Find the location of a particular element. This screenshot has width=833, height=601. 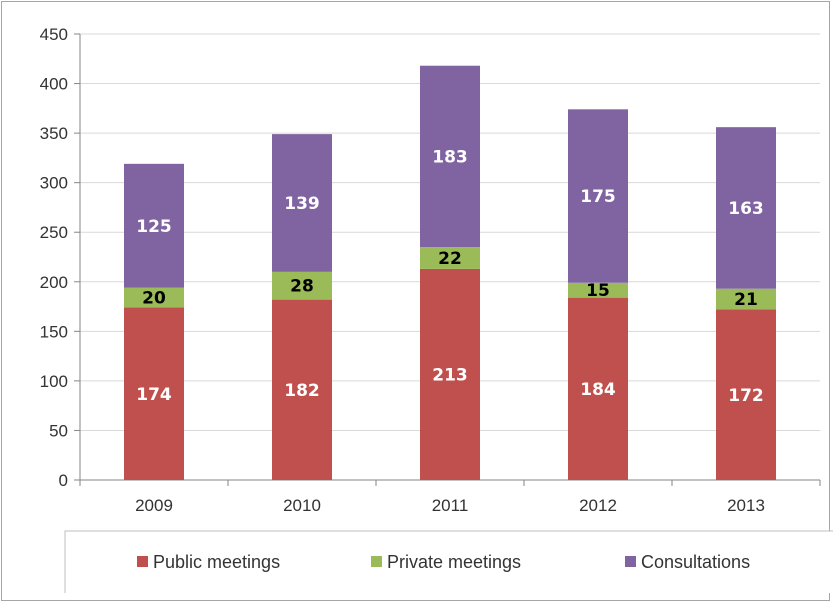

data-label: 183 is located at coordinates (450, 157).